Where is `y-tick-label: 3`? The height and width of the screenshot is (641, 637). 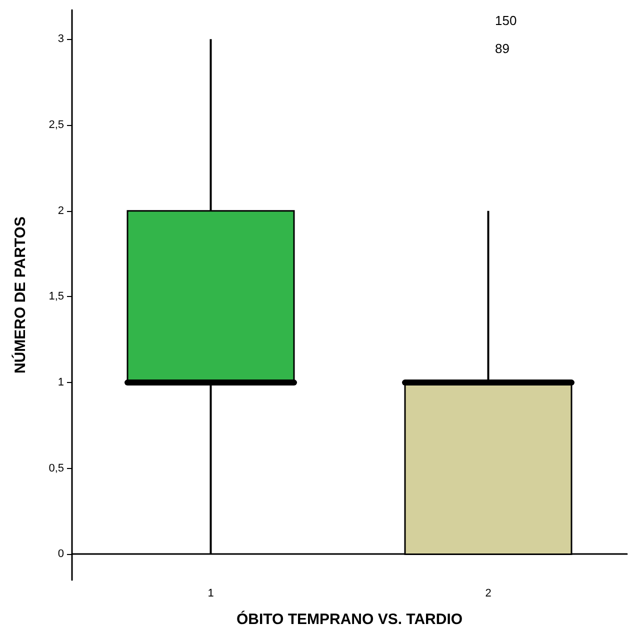 y-tick-label: 3 is located at coordinates (61, 39).